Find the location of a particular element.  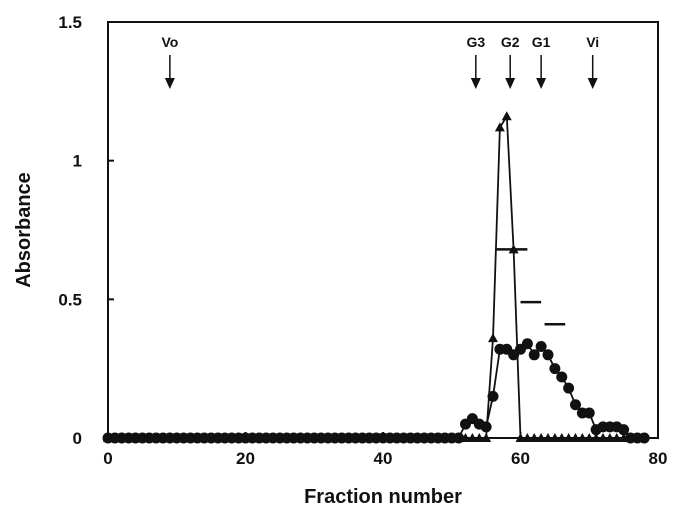

fraction-marker-label: G2 is located at coordinates (510, 42).